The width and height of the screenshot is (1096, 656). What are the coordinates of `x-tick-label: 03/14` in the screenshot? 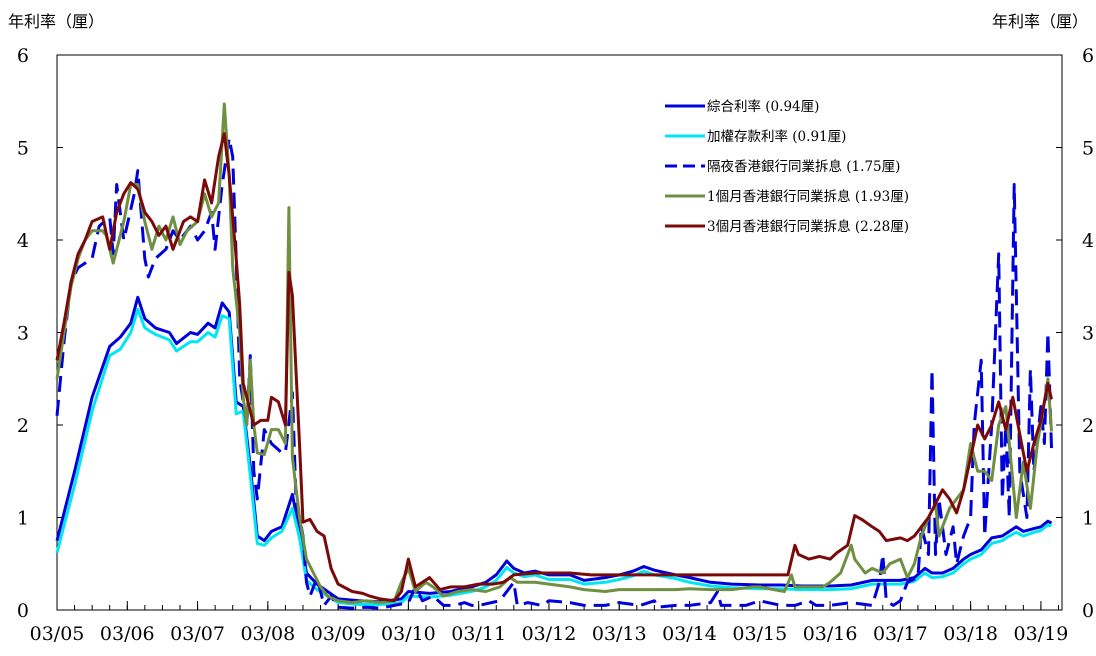 It's located at (689, 634).